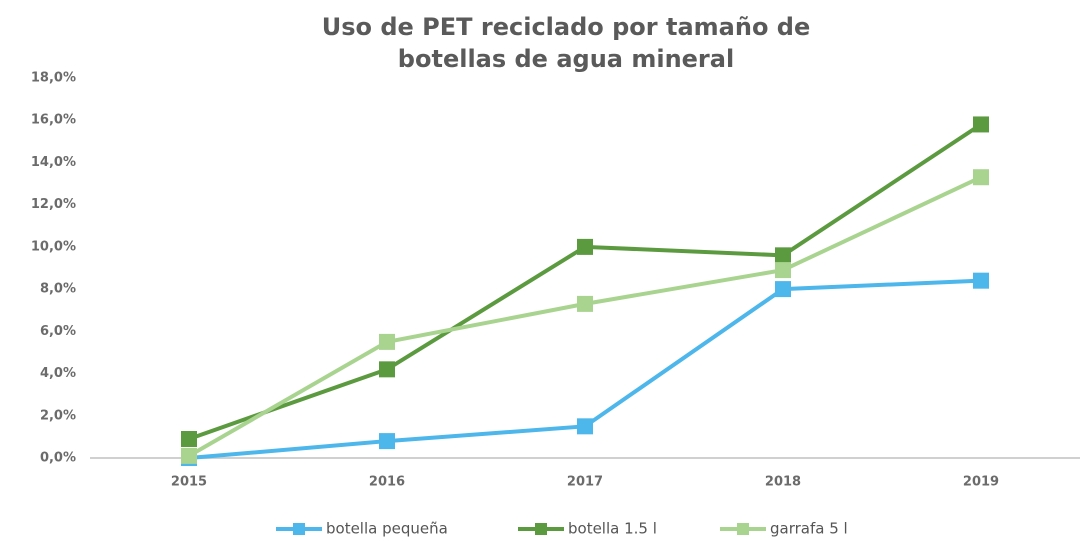 The image size is (1084, 541). I want to click on y-tick-label: 4,0%, so click(58, 373).